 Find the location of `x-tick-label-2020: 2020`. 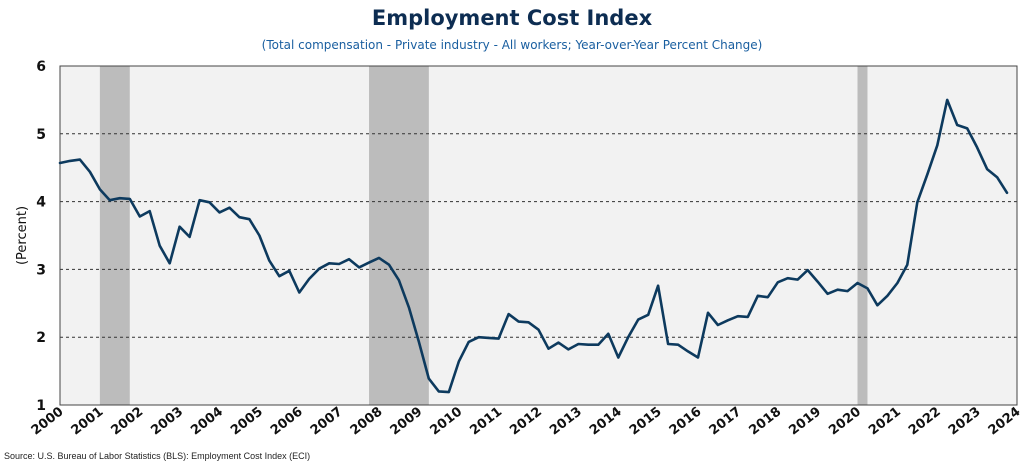

x-tick-label-2020: 2020 is located at coordinates (845, 421).